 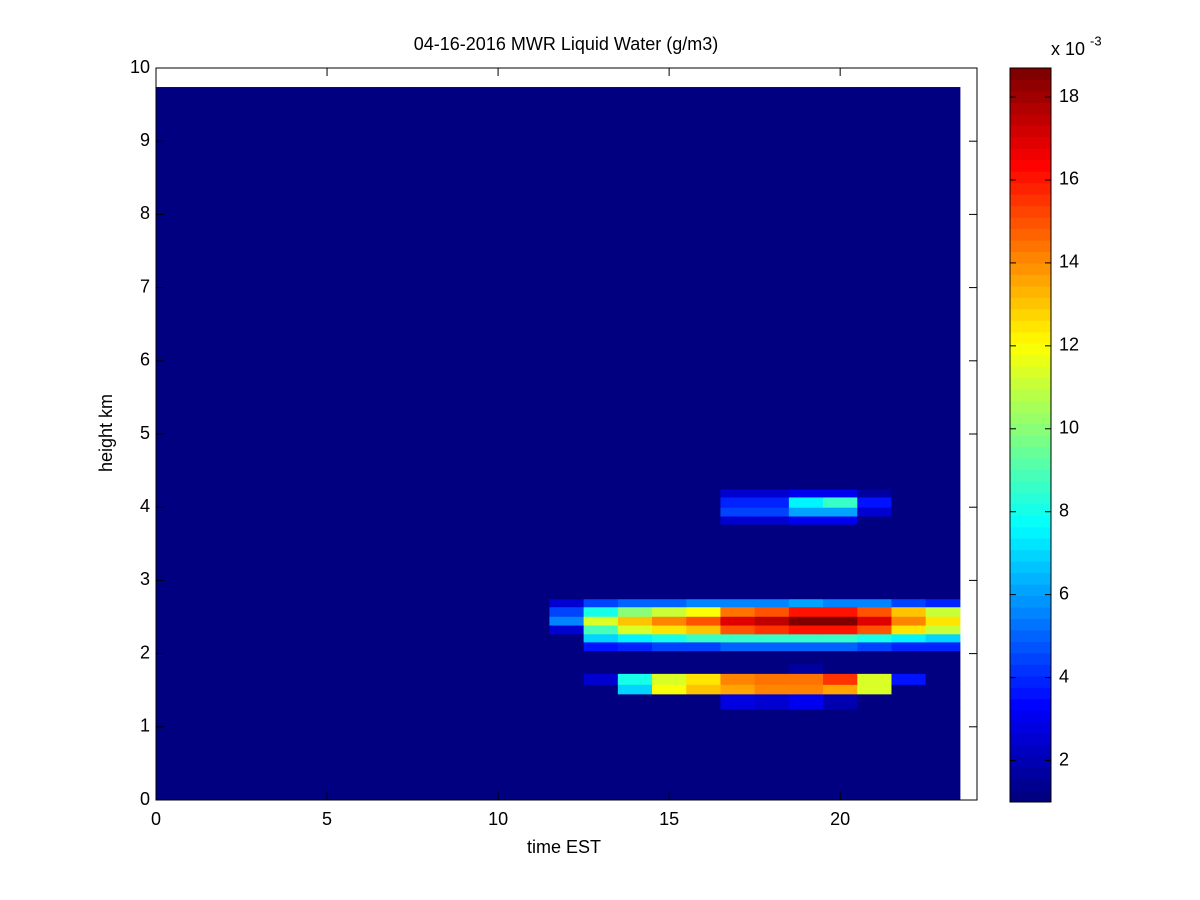 I want to click on x-tick-label: 0, so click(x=156, y=819).